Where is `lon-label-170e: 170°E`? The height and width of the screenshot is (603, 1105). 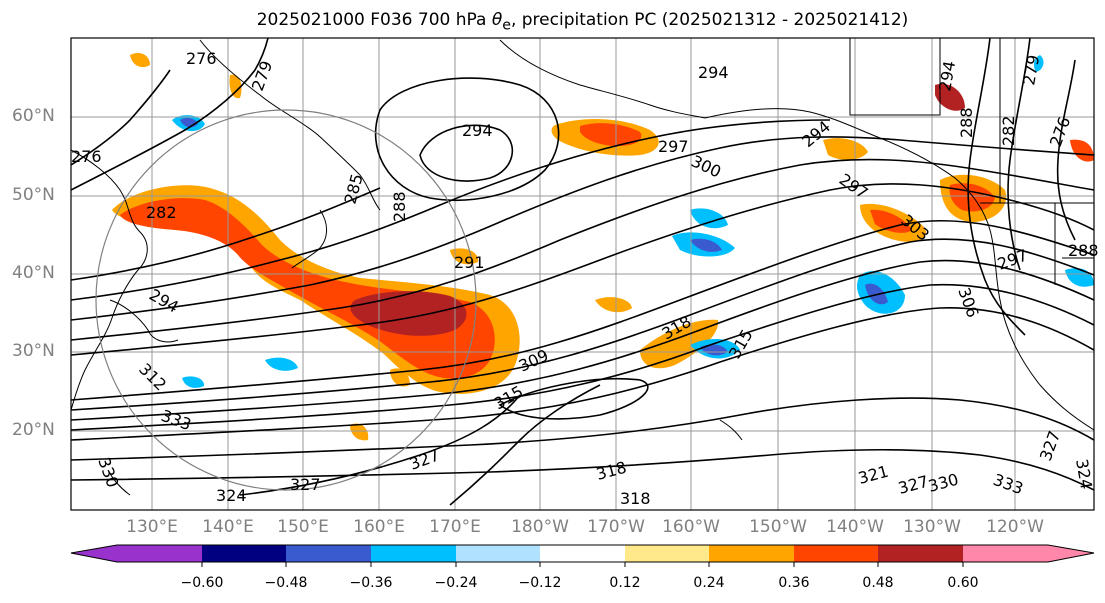
lon-label-170e: 170°E is located at coordinates (455, 527).